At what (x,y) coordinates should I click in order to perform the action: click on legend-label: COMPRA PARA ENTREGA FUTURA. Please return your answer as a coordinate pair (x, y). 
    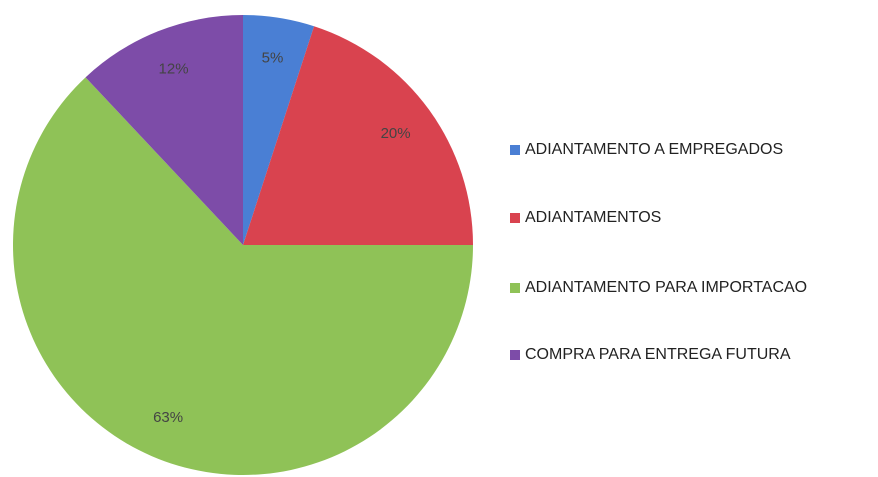
    Looking at the image, I should click on (658, 354).